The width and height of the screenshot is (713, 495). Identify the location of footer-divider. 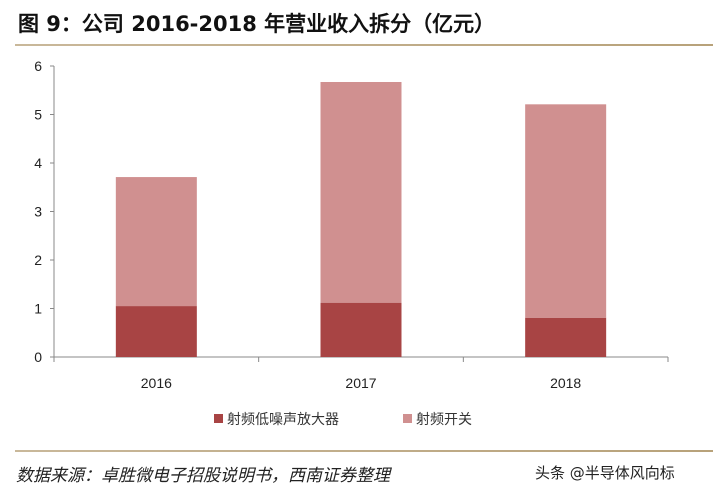
(364, 451).